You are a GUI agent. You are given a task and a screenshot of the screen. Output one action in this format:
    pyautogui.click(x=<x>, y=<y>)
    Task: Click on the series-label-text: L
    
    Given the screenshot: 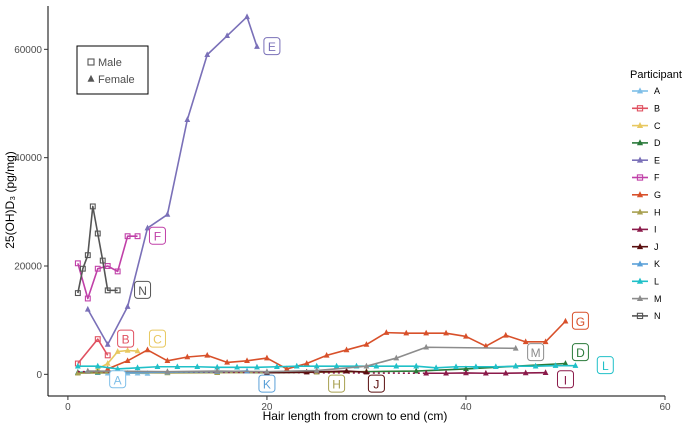 What is the action you would take?
    pyautogui.click(x=605, y=366)
    